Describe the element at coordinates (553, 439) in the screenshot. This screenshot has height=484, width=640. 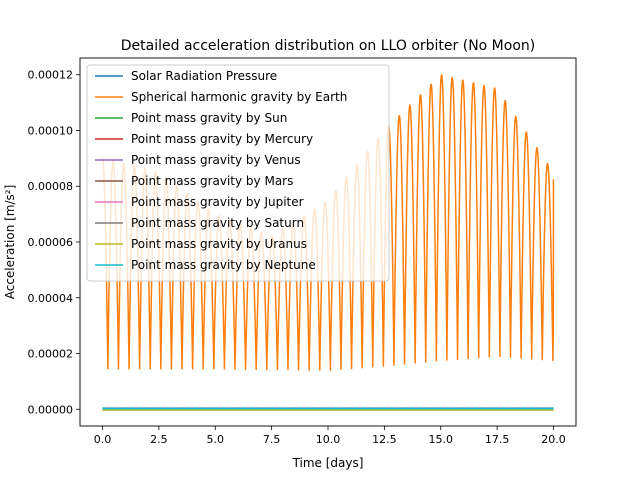
I see `x-tick-label: 20.0` at that location.